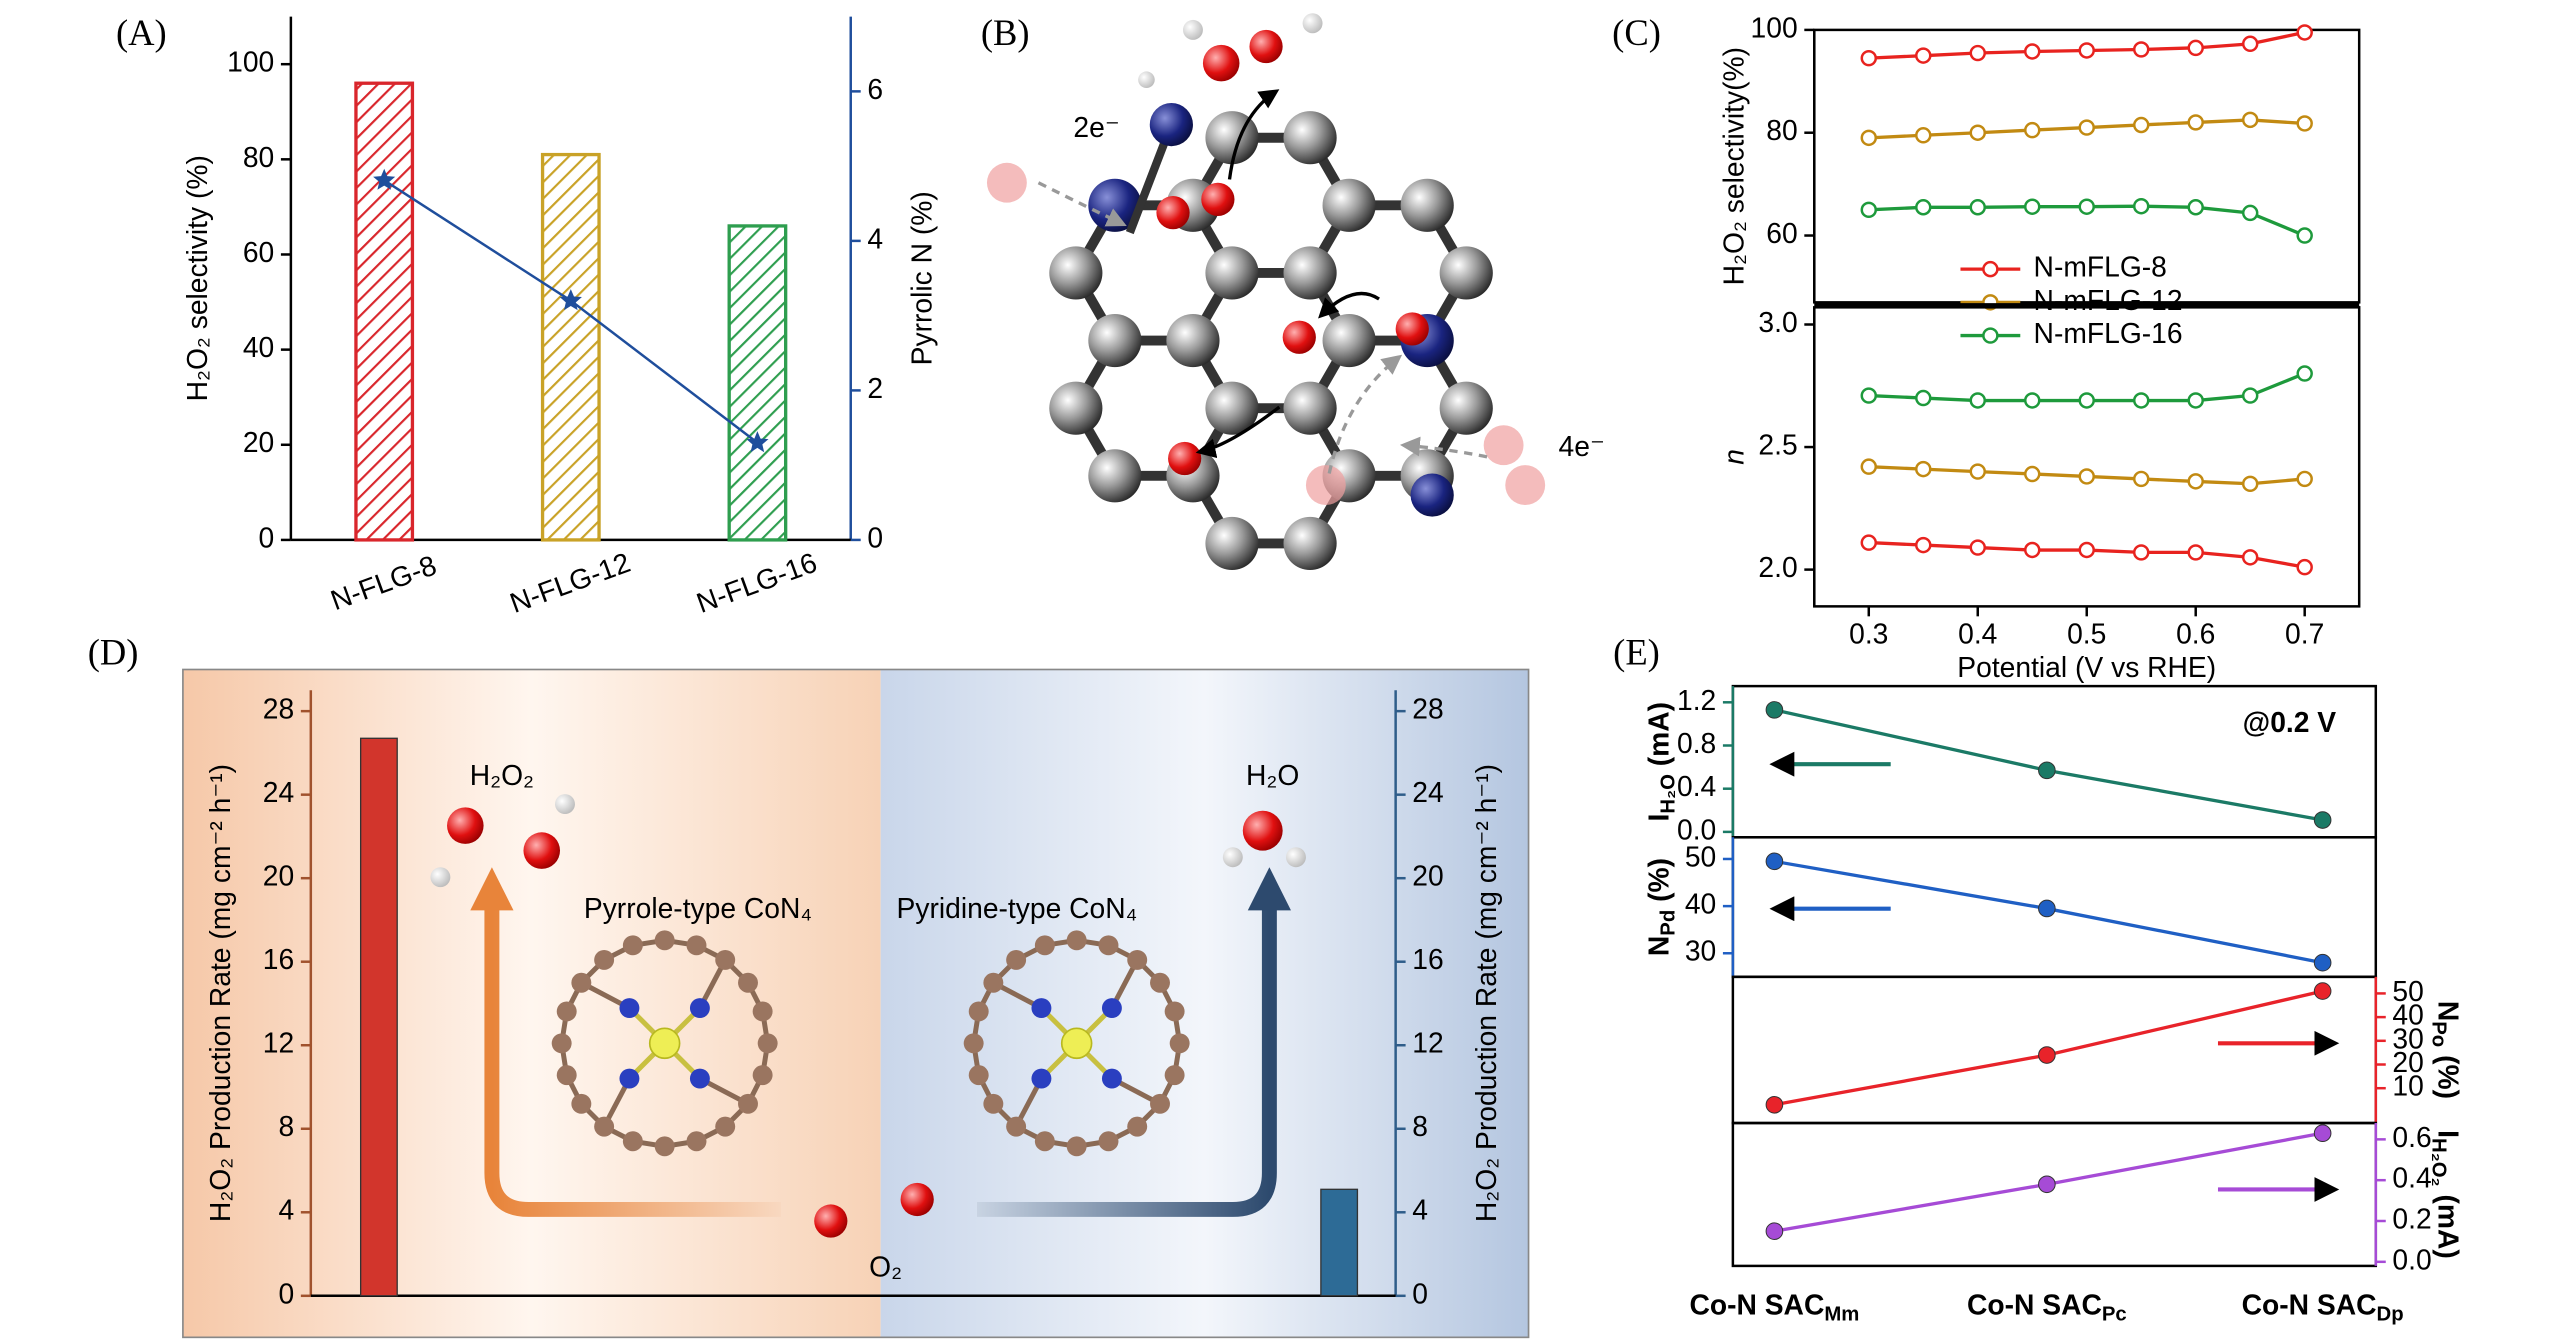 This screenshot has width=2567, height=1339. Describe the element at coordinates (113, 652) in the screenshot. I see `panel-label: (D)` at that location.